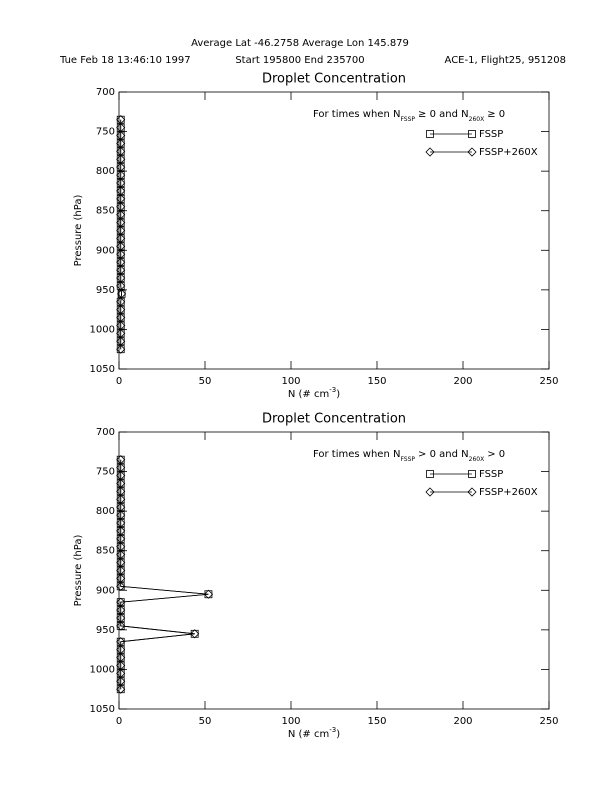  Describe the element at coordinates (164, 574) in the screenshot. I see `series-line` at that location.